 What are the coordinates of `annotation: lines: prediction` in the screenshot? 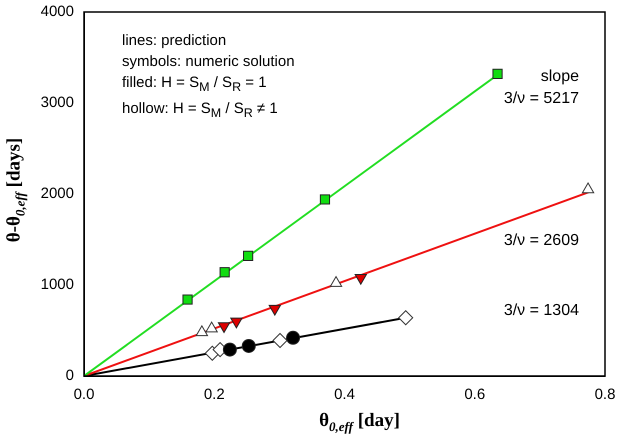 It's located at (175, 41).